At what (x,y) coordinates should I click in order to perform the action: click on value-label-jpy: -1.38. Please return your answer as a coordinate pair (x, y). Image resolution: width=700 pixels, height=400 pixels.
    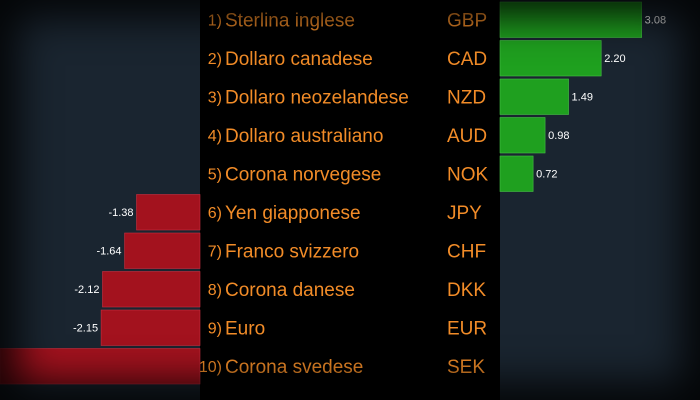
    Looking at the image, I should click on (120, 213).